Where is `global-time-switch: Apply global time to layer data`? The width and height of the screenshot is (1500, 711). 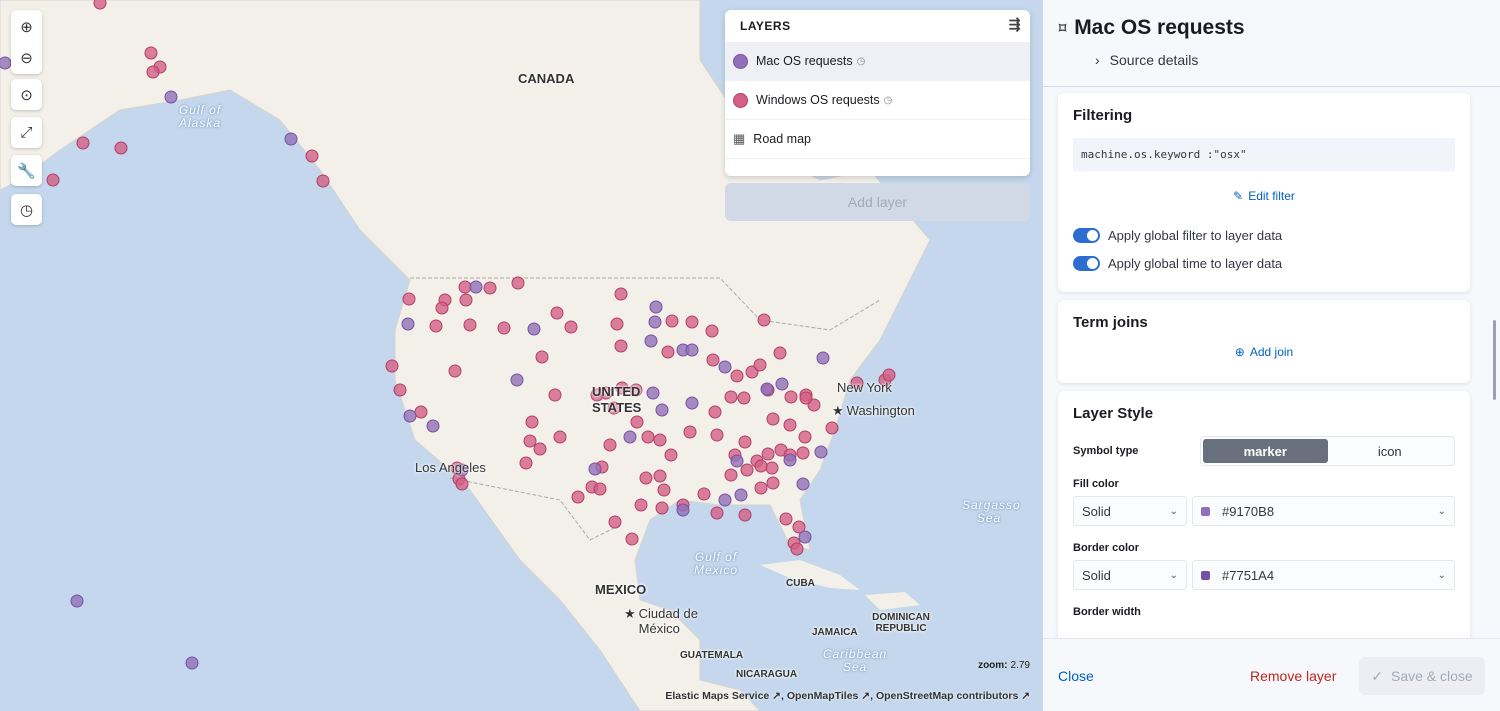 global-time-switch: Apply global time to layer data is located at coordinates (1264, 263).